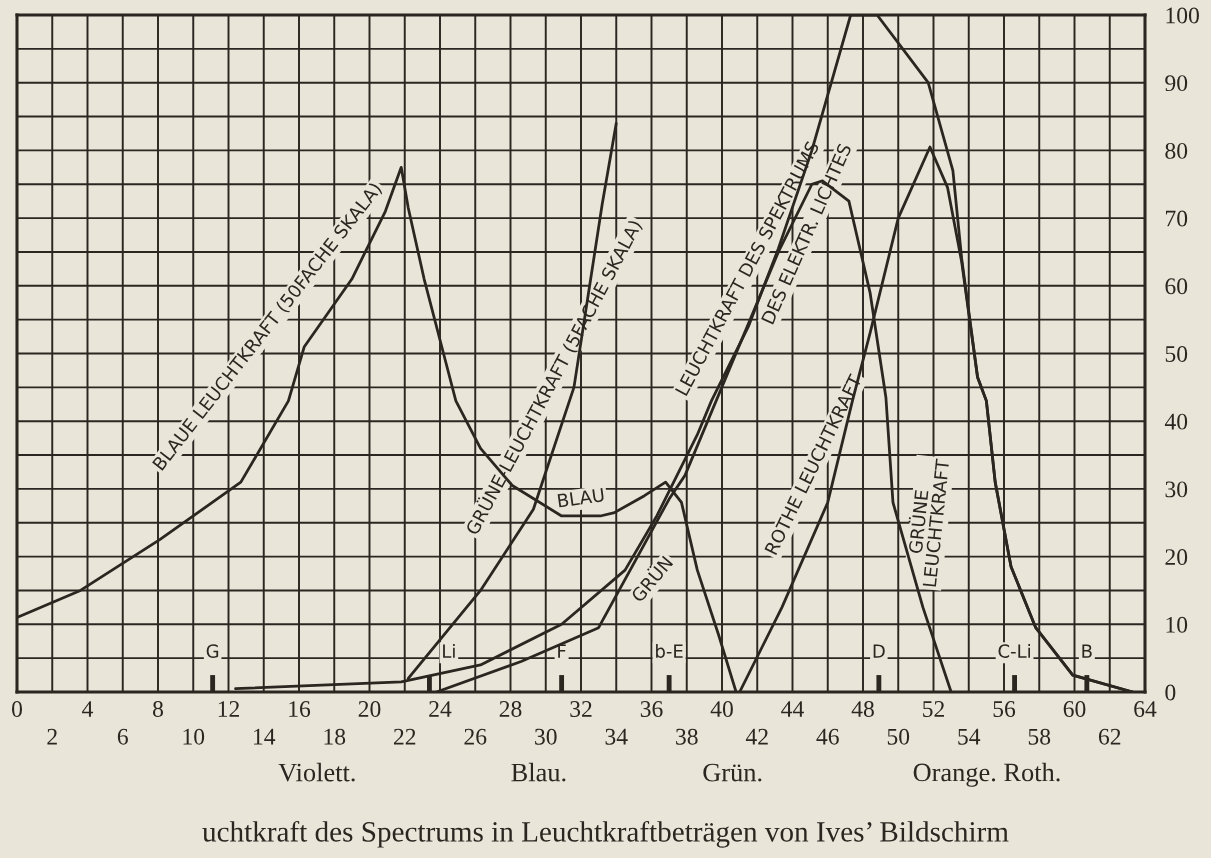  What do you see at coordinates (732, 772) in the screenshot?
I see `text: Grün.` at bounding box center [732, 772].